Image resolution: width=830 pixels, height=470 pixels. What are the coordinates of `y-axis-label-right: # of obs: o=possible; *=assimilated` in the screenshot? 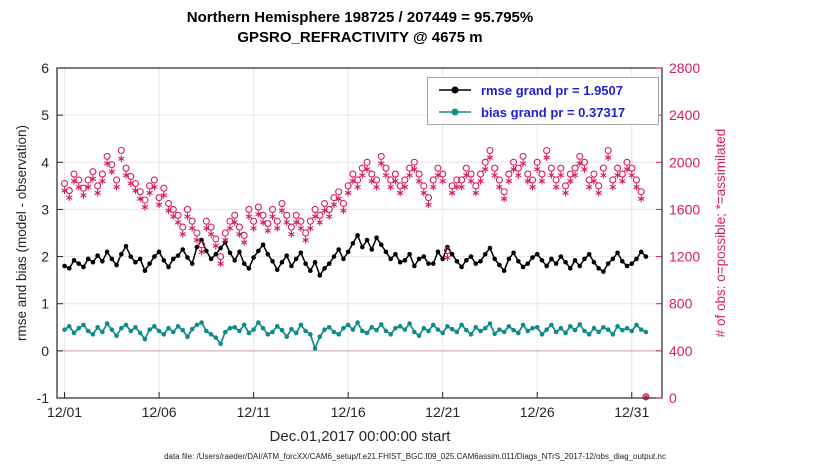 It's located at (720, 233).